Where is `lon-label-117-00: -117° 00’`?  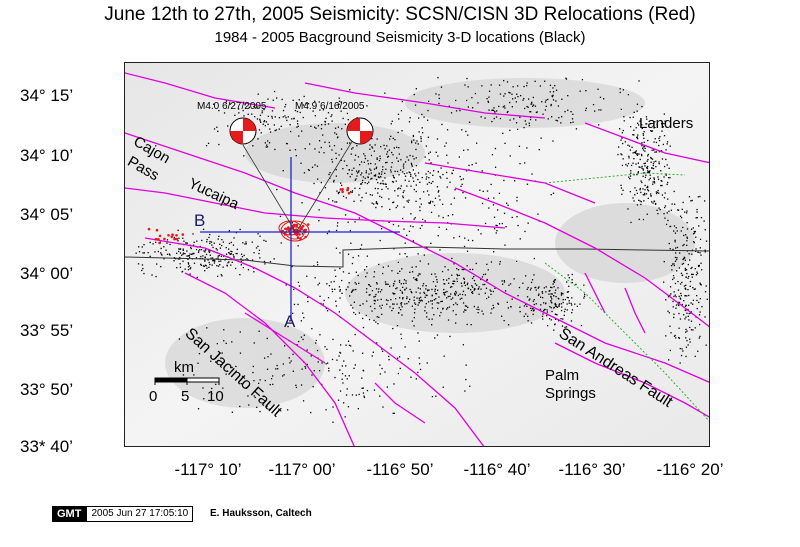 lon-label-117-00: -117° 00’ is located at coordinates (302, 469).